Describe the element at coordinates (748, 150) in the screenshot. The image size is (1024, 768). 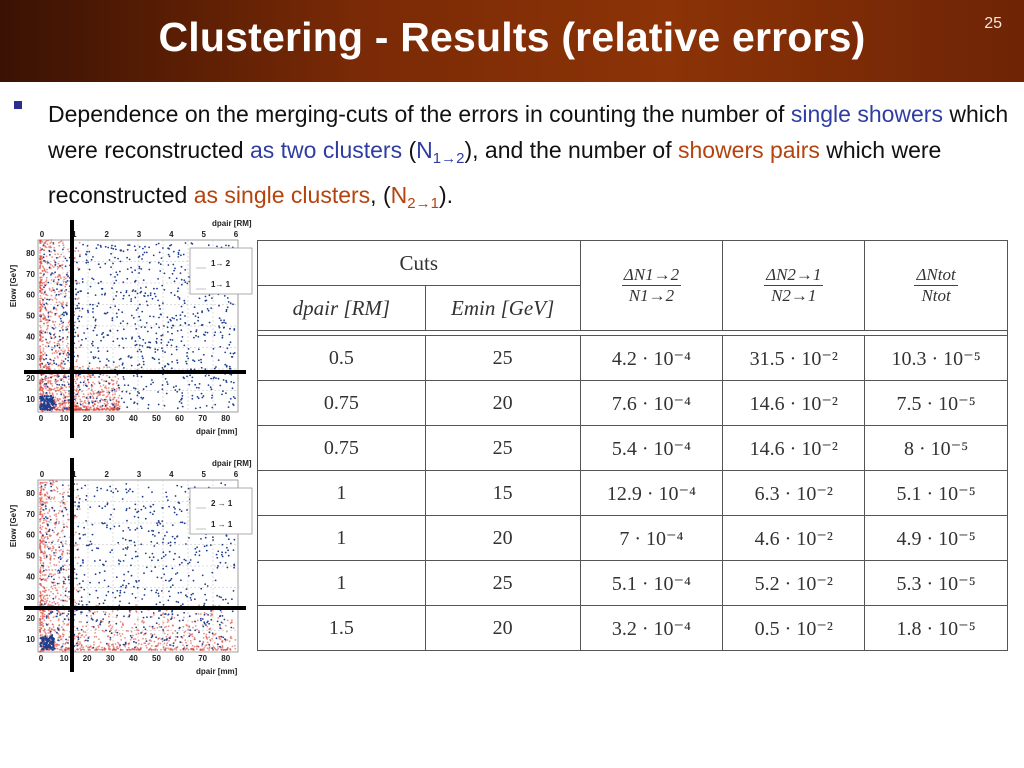
I see `highlight-showers-pairs: showers pairs` at that location.